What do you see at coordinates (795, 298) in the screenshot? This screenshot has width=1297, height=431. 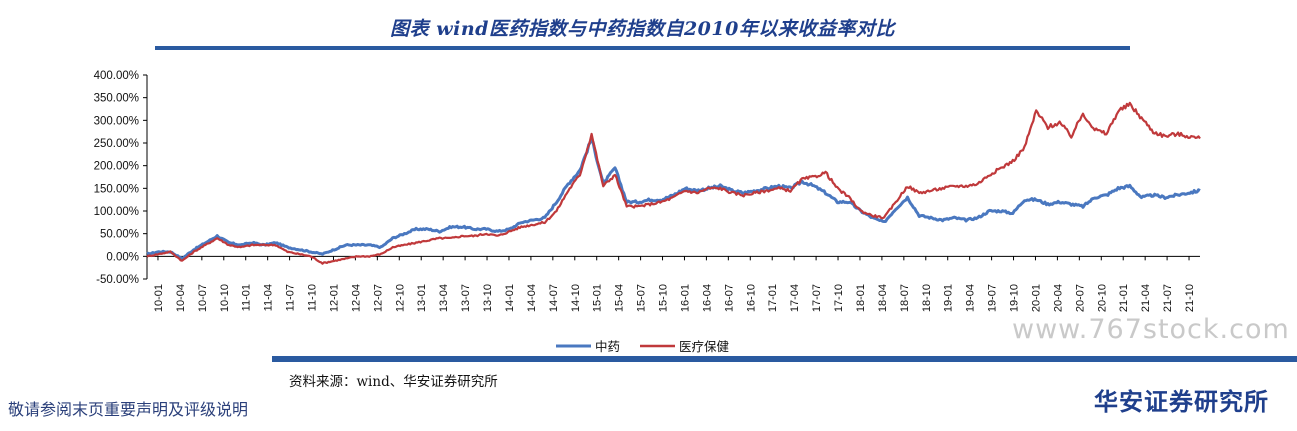 I see `x-tick-label: 17-04` at bounding box center [795, 298].